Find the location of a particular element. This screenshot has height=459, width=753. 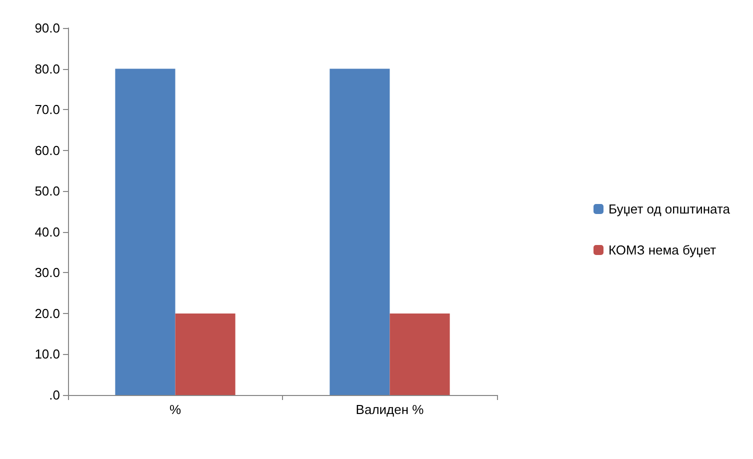

legend-label: КОМЗ нема буџет is located at coordinates (662, 250).